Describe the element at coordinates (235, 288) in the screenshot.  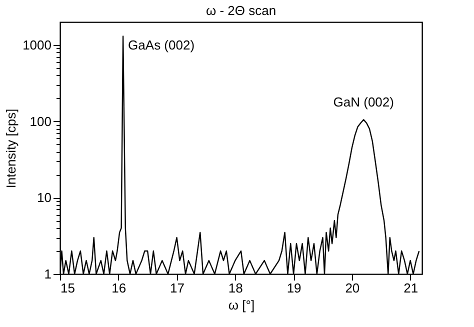
I see `x-tick-label: 18` at that location.